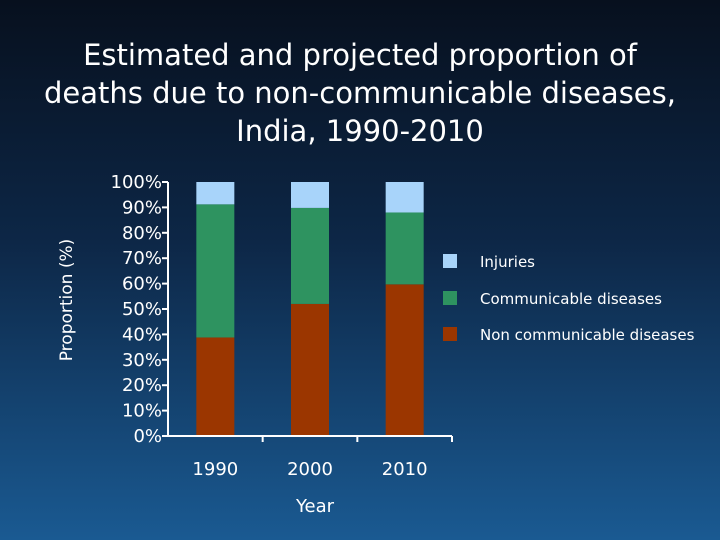 The width and height of the screenshot is (720, 540). I want to click on bar-injuries-2010, so click(404, 197).